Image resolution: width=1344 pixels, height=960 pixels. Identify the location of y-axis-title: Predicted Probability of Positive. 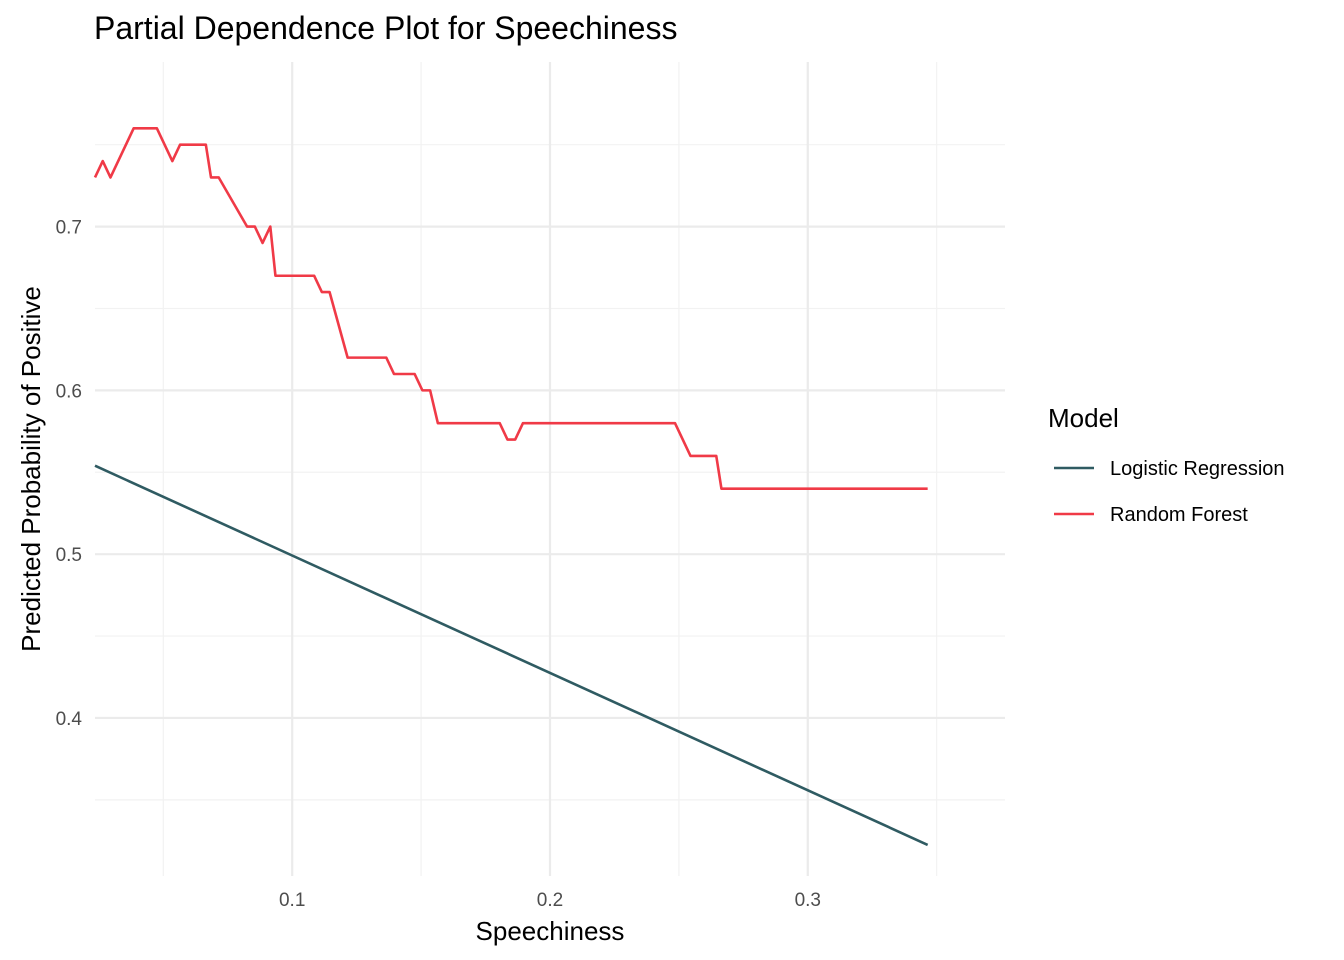
(31, 469).